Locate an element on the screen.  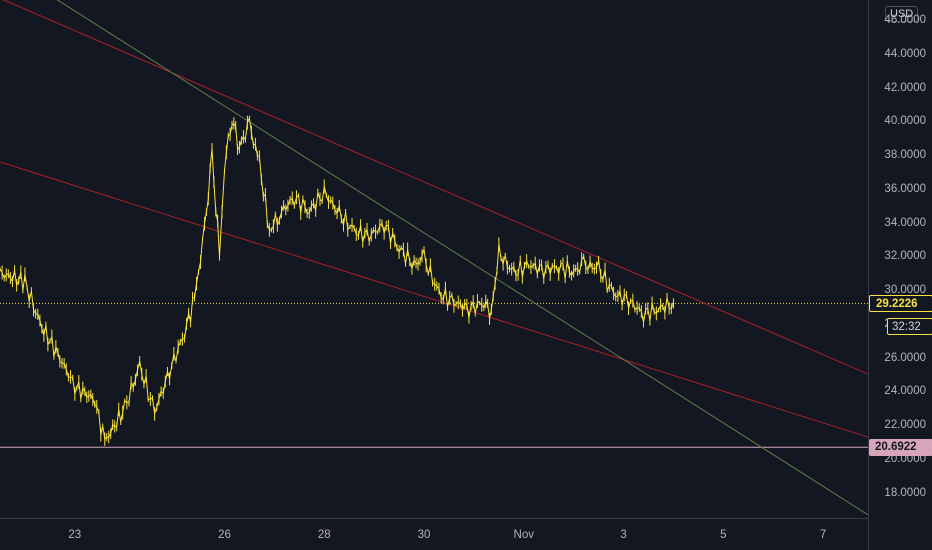
time-tick-label: 7 is located at coordinates (823, 535).